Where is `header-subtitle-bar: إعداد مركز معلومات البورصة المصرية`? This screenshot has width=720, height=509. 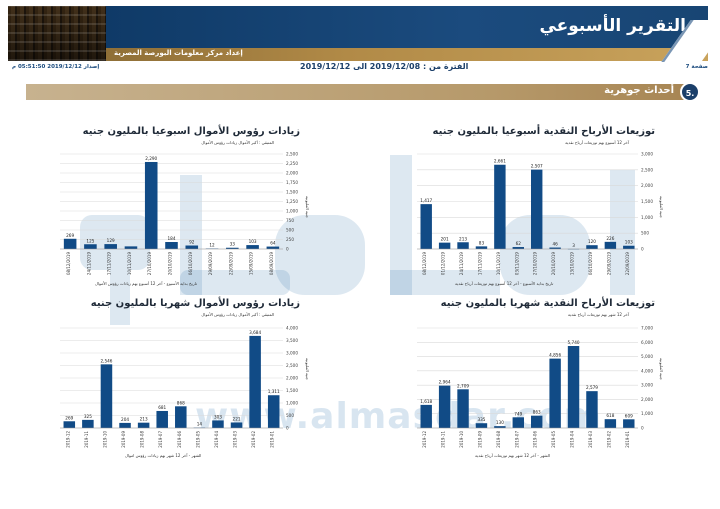 header-subtitle-bar: إعداد مركز معلومات البورصة المصرية is located at coordinates (407, 54).